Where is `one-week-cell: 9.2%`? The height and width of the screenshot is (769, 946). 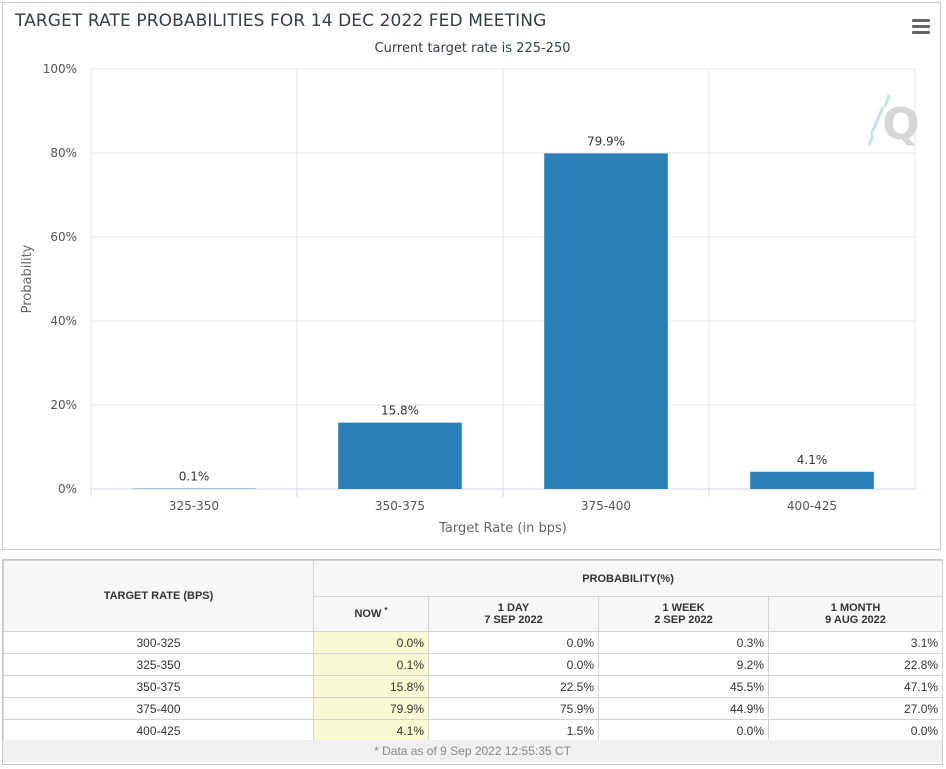
one-week-cell: 9.2% is located at coordinates (683, 664).